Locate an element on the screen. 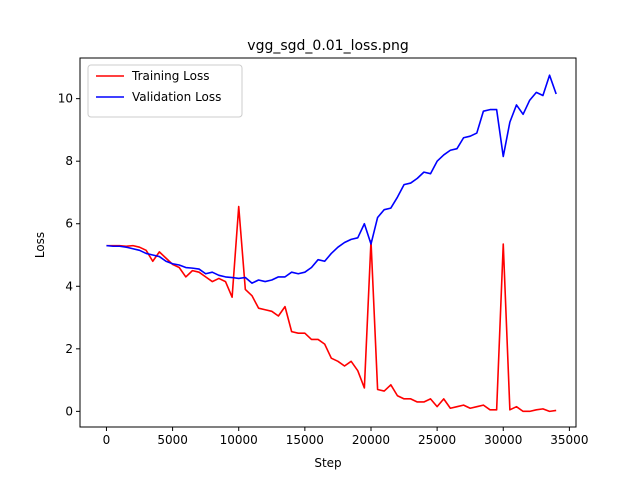 The height and width of the screenshot is (480, 640). y-axis-label: Loss is located at coordinates (40, 245).